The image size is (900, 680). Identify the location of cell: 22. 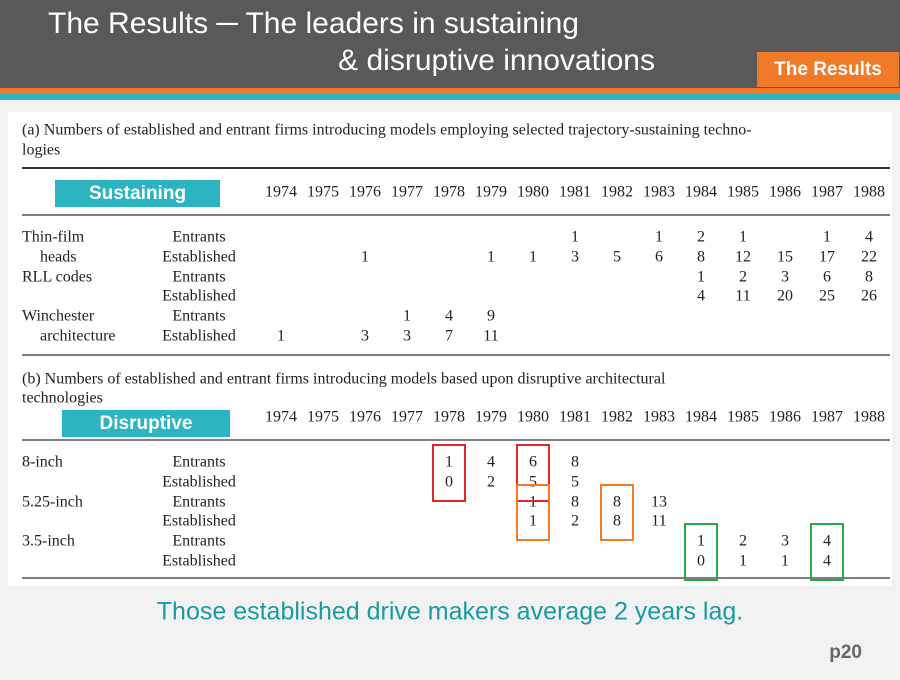
(869, 257).